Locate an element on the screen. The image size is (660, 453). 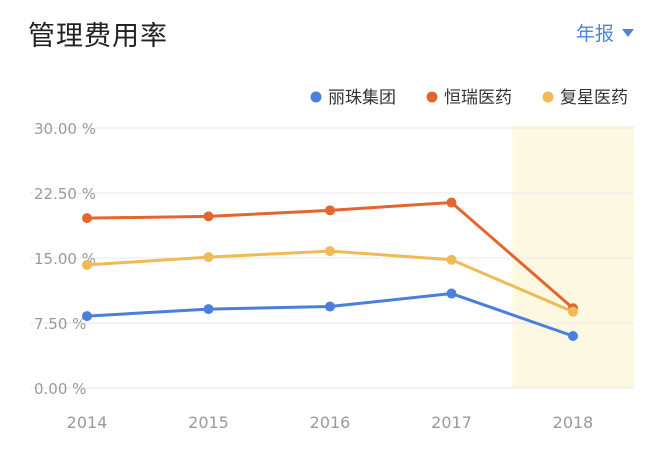
legend-label: 复星医药 is located at coordinates (594, 98).